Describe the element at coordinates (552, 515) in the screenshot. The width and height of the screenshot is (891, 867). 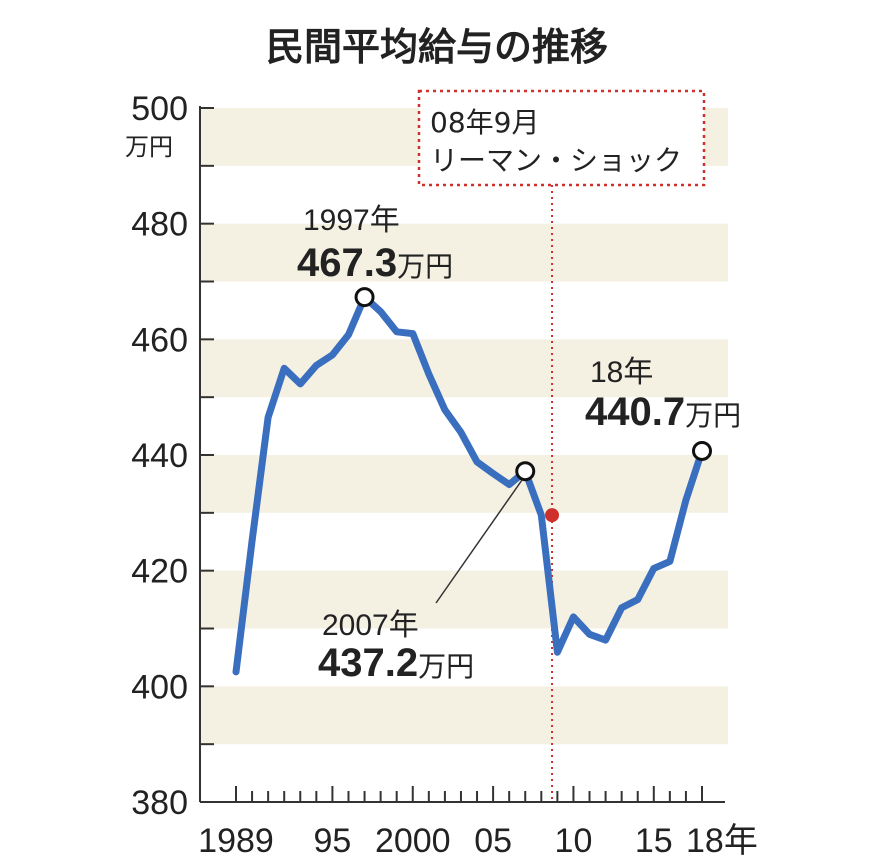
I see `event-point` at that location.